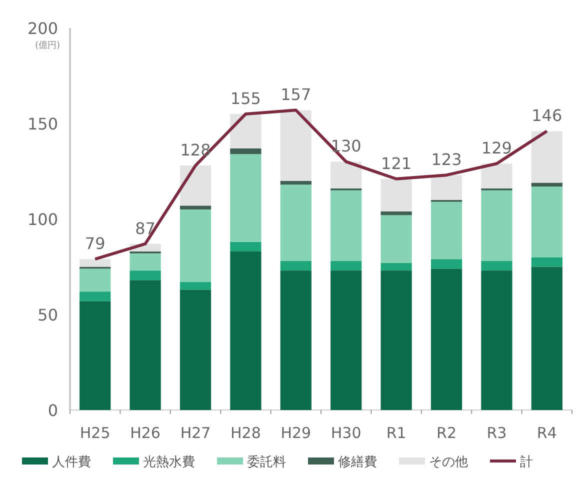 This screenshot has width=584, height=480. What do you see at coordinates (346, 433) in the screenshot?
I see `x-tick-label: H30` at bounding box center [346, 433].